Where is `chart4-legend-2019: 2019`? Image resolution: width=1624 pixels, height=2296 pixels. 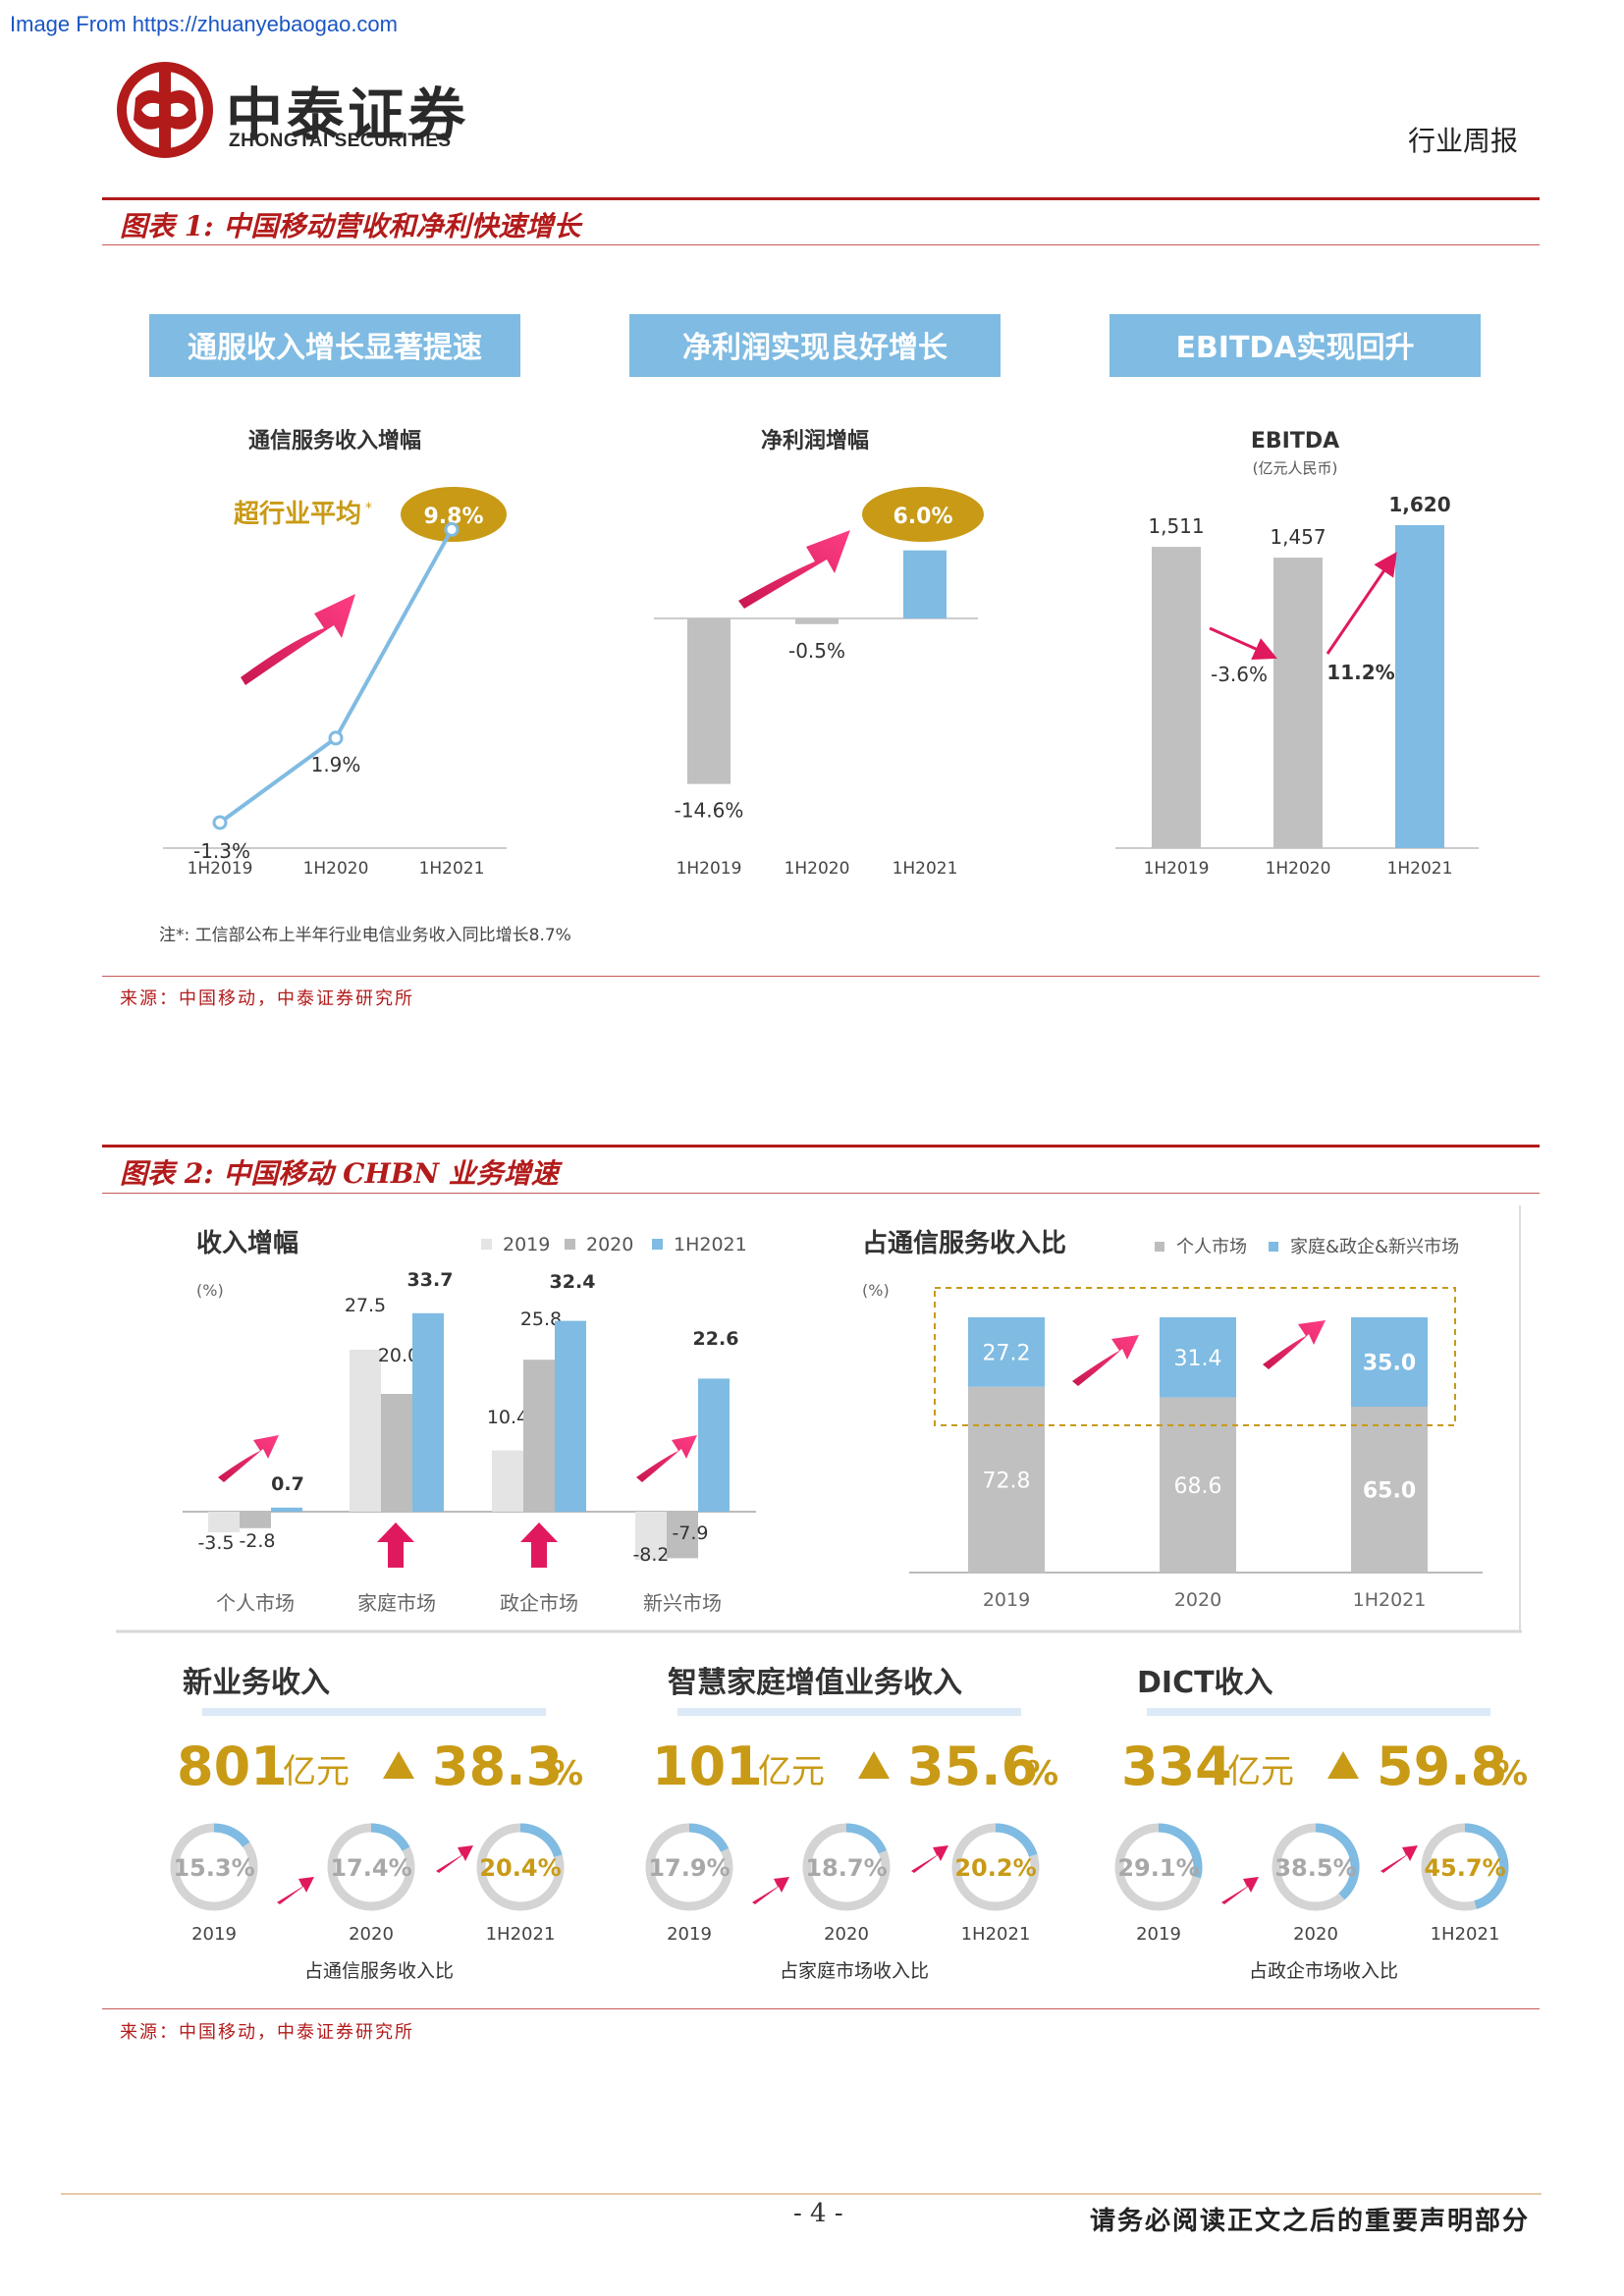
chart4-legend-2019: 2019 is located at coordinates (526, 1244).